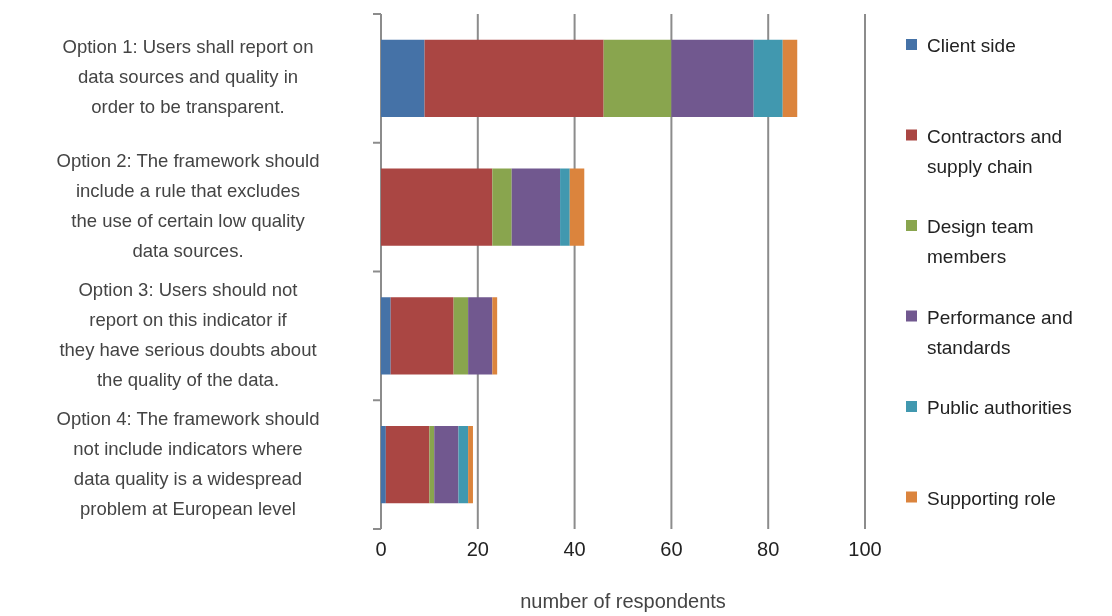  What do you see at coordinates (671, 549) in the screenshot?
I see `x-tick-label: 60` at bounding box center [671, 549].